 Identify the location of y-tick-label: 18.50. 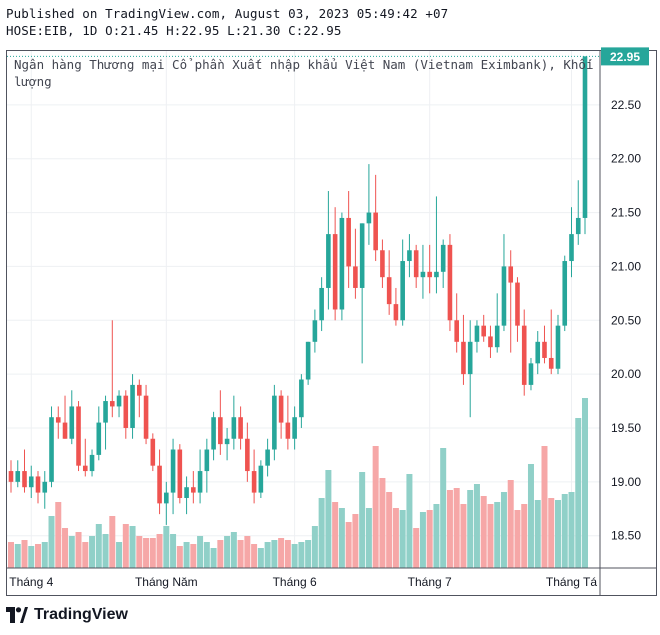
(626, 536).